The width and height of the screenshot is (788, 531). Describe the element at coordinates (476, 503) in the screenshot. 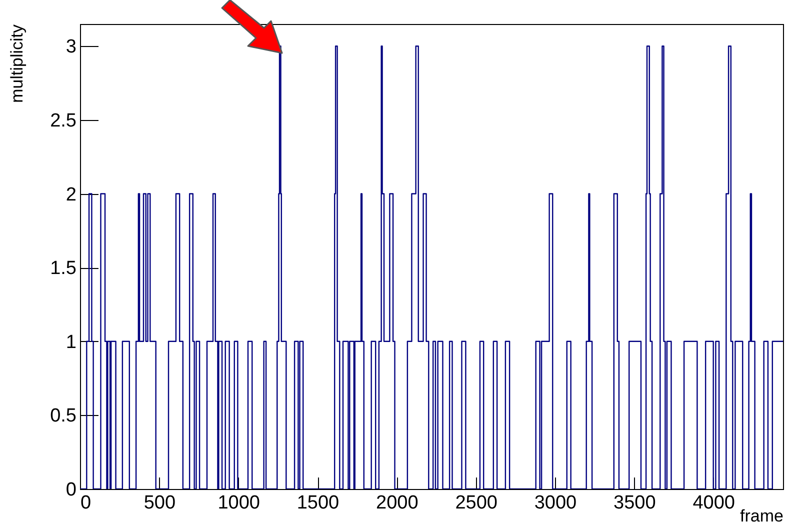

I see `x-tick-label: 2500` at that location.